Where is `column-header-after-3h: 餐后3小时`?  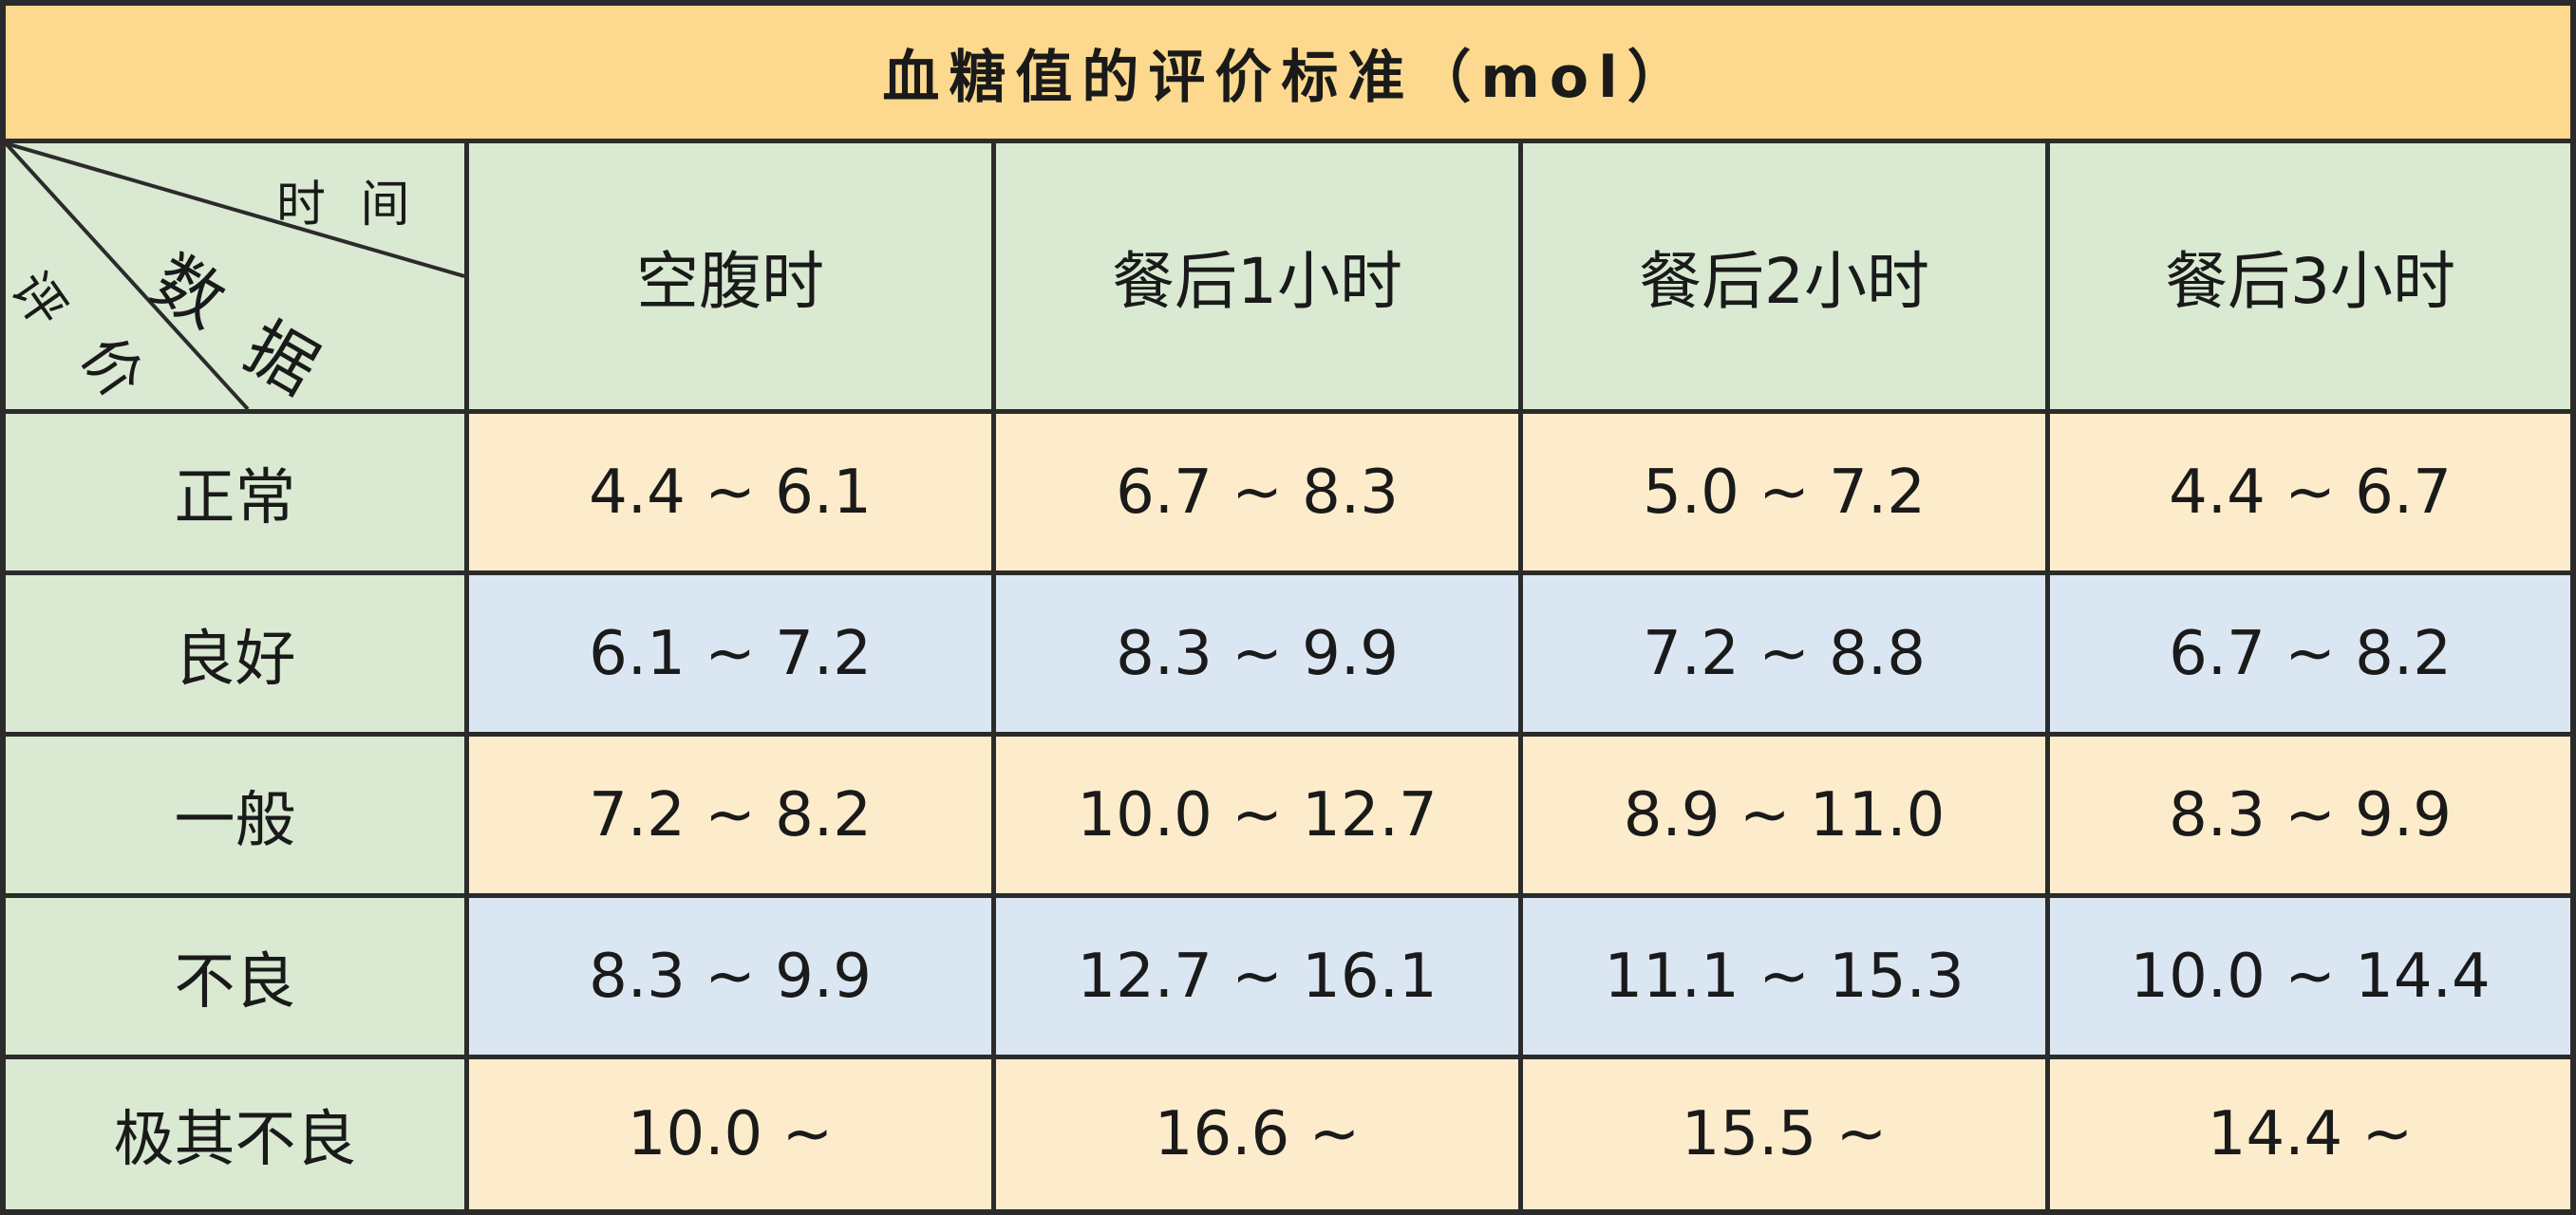
column-header-after-3h: 餐后3小时 is located at coordinates (2310, 276).